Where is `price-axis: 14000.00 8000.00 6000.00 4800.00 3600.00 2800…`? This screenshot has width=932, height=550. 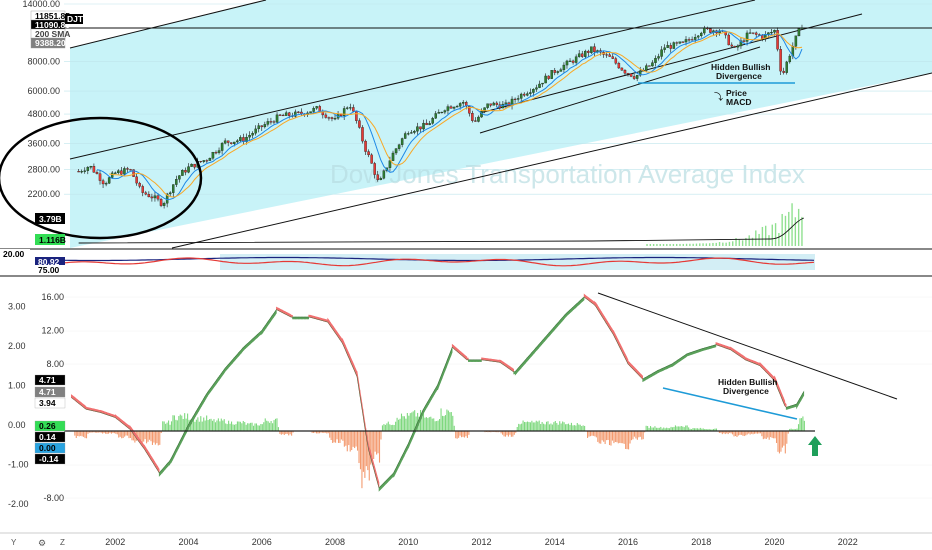 price-axis: 14000.00 8000.00 6000.00 4800.00 3600.00 2800… is located at coordinates (41, 99).